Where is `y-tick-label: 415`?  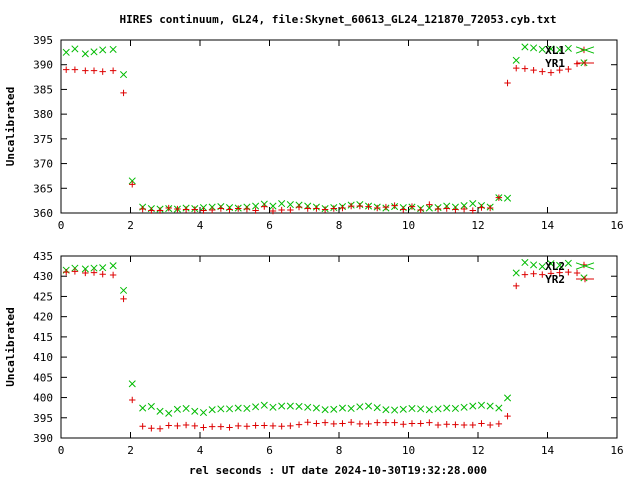 y-tick-label: 415 is located at coordinates (43, 337).